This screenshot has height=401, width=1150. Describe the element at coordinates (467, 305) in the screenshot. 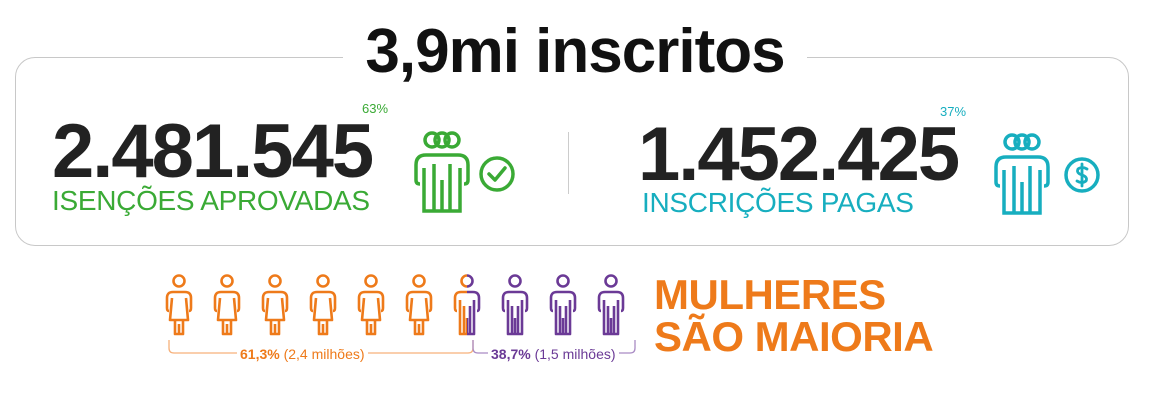

I see `split-person-icon` at that location.